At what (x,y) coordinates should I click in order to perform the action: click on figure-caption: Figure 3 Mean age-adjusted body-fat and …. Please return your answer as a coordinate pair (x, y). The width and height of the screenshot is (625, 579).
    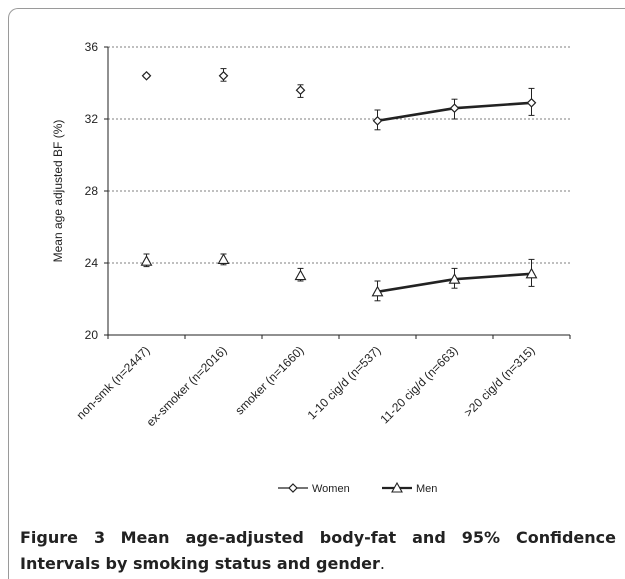
    Looking at the image, I should click on (318, 551).